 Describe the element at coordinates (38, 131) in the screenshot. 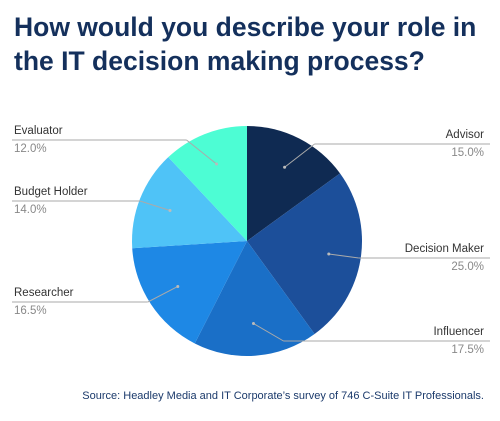

I see `slice-label: Evaluator` at that location.